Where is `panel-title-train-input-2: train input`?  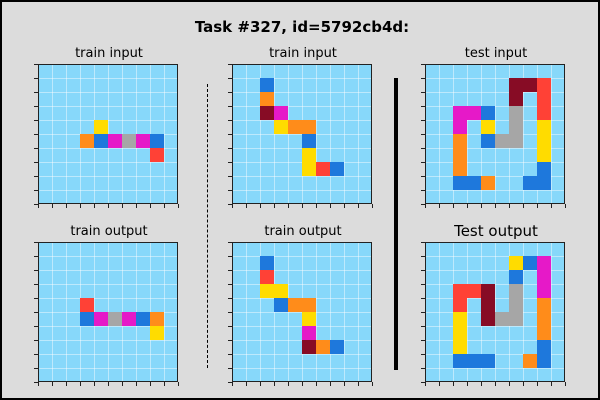 panel-title-train-input-2: train input is located at coordinates (303, 53).